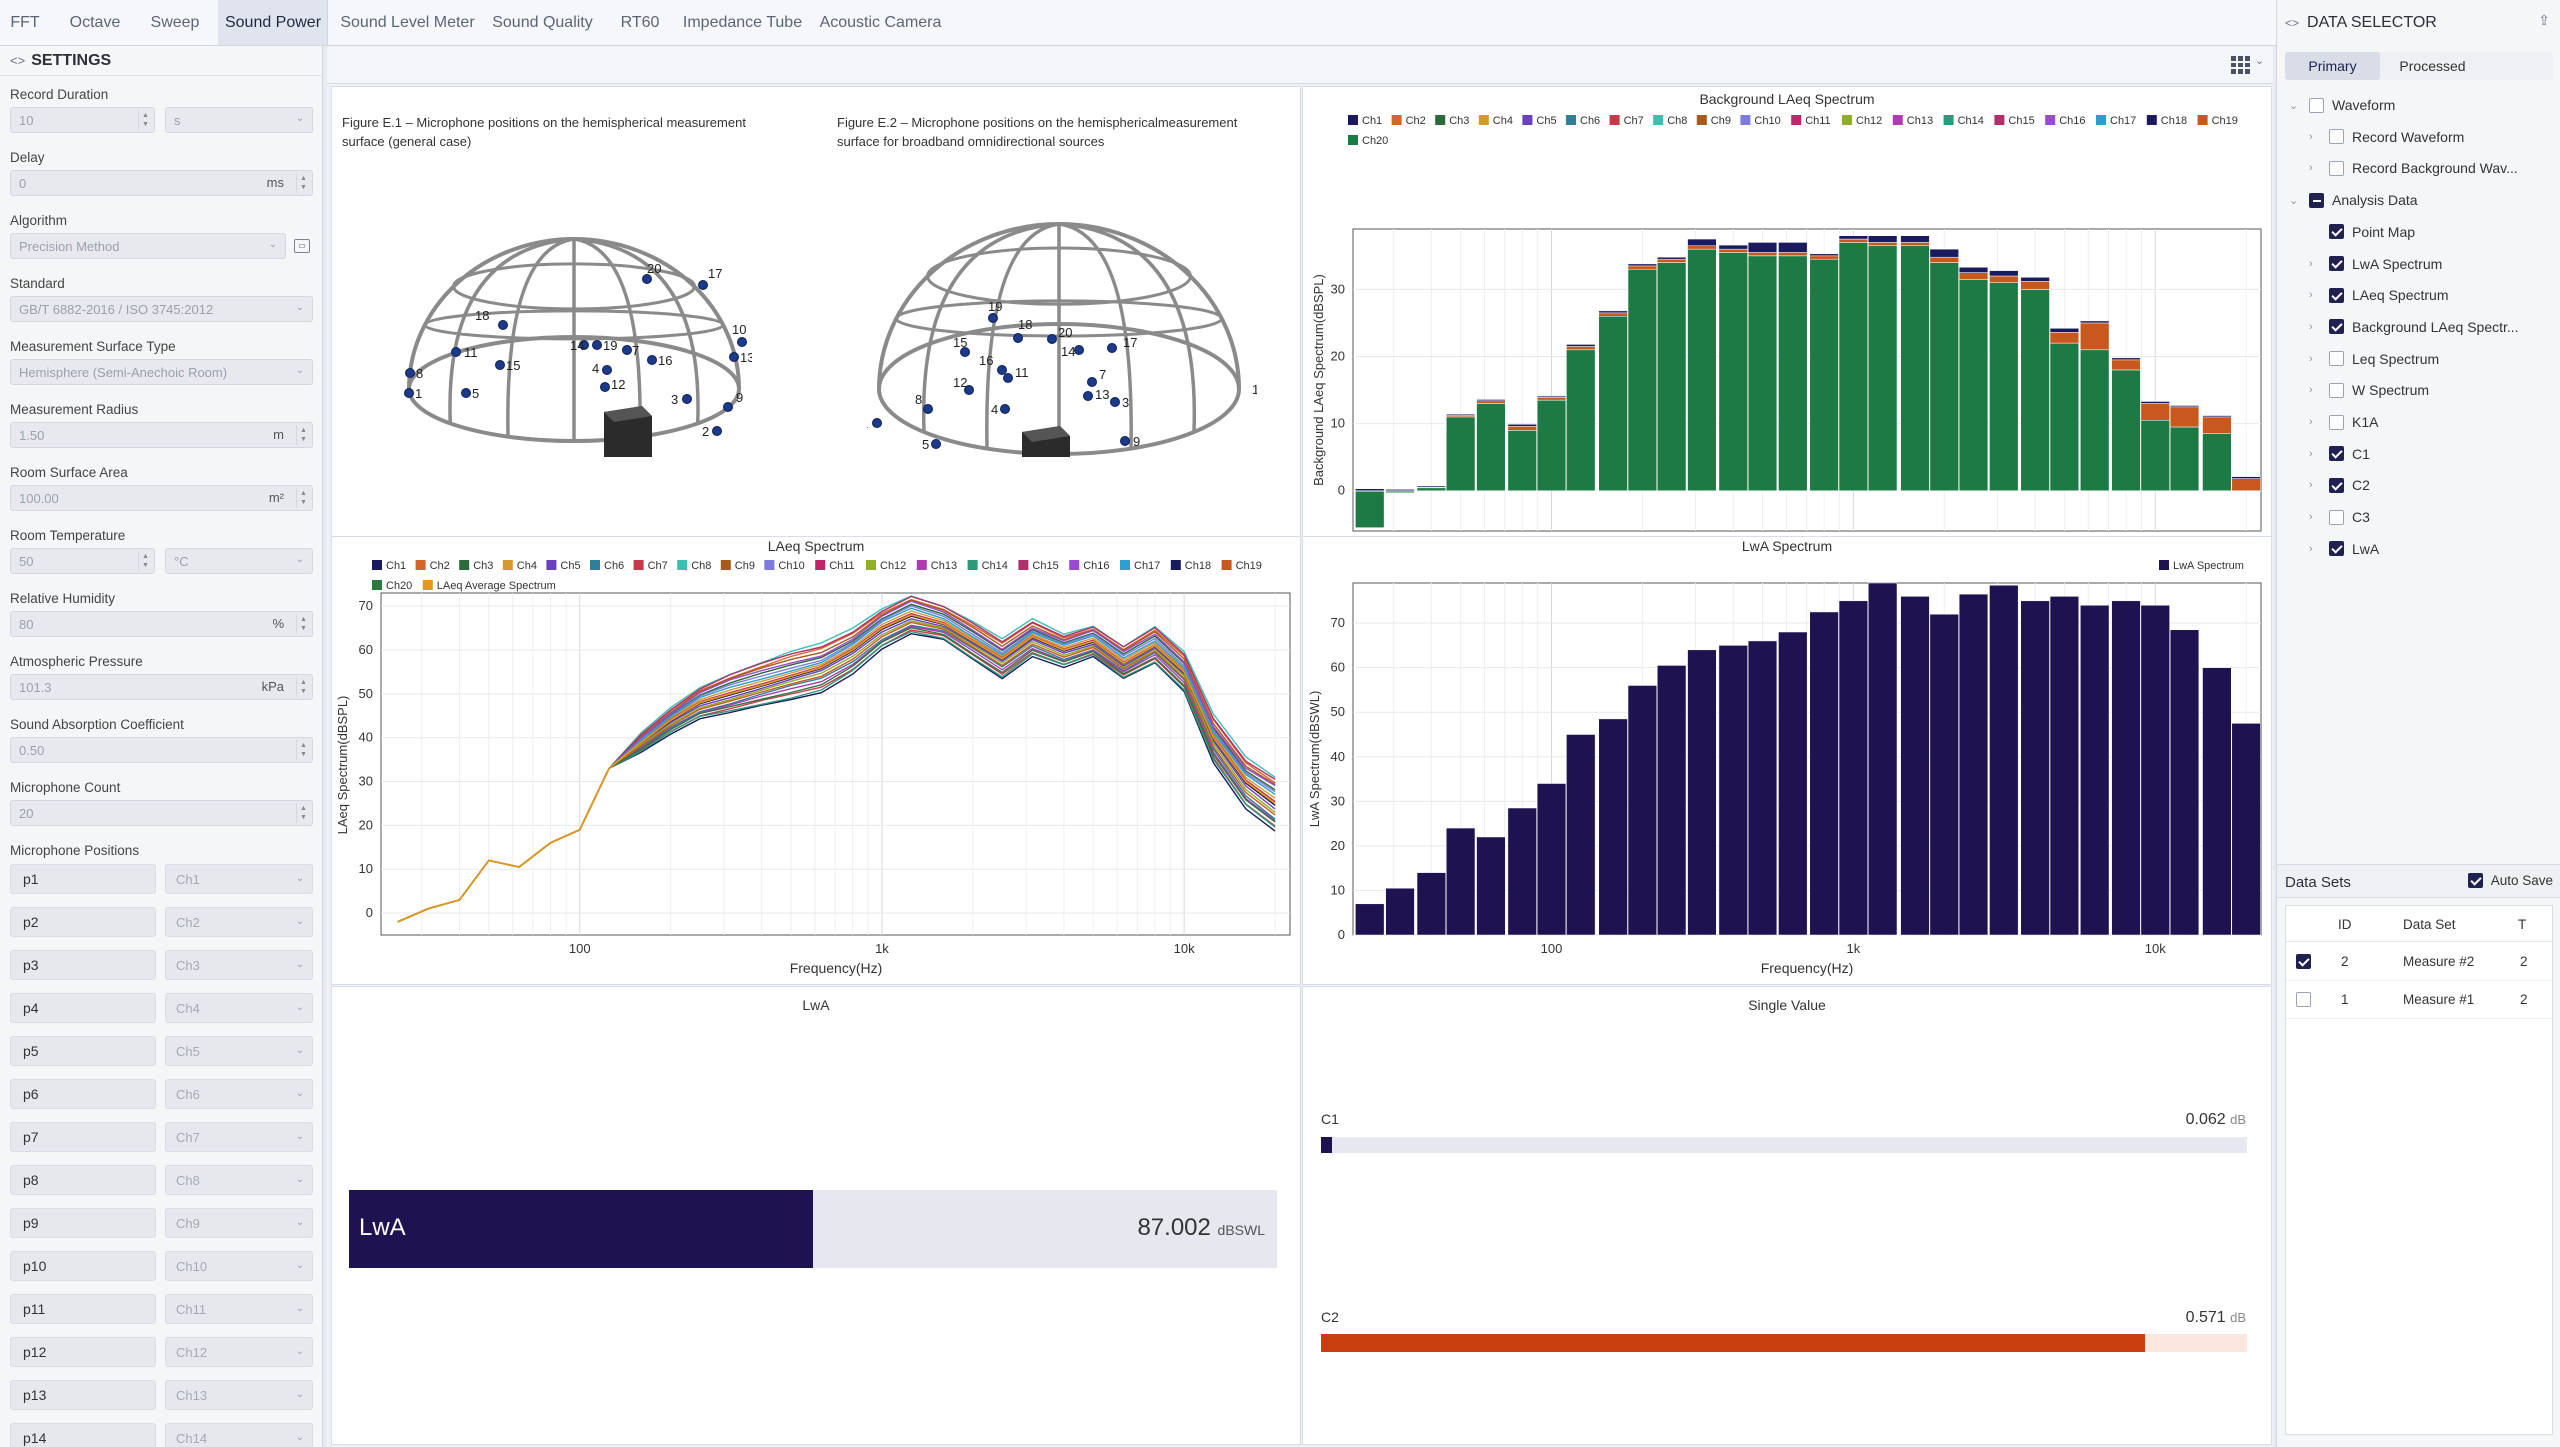  I want to click on settings-edit-icon: ▭, so click(302, 246).